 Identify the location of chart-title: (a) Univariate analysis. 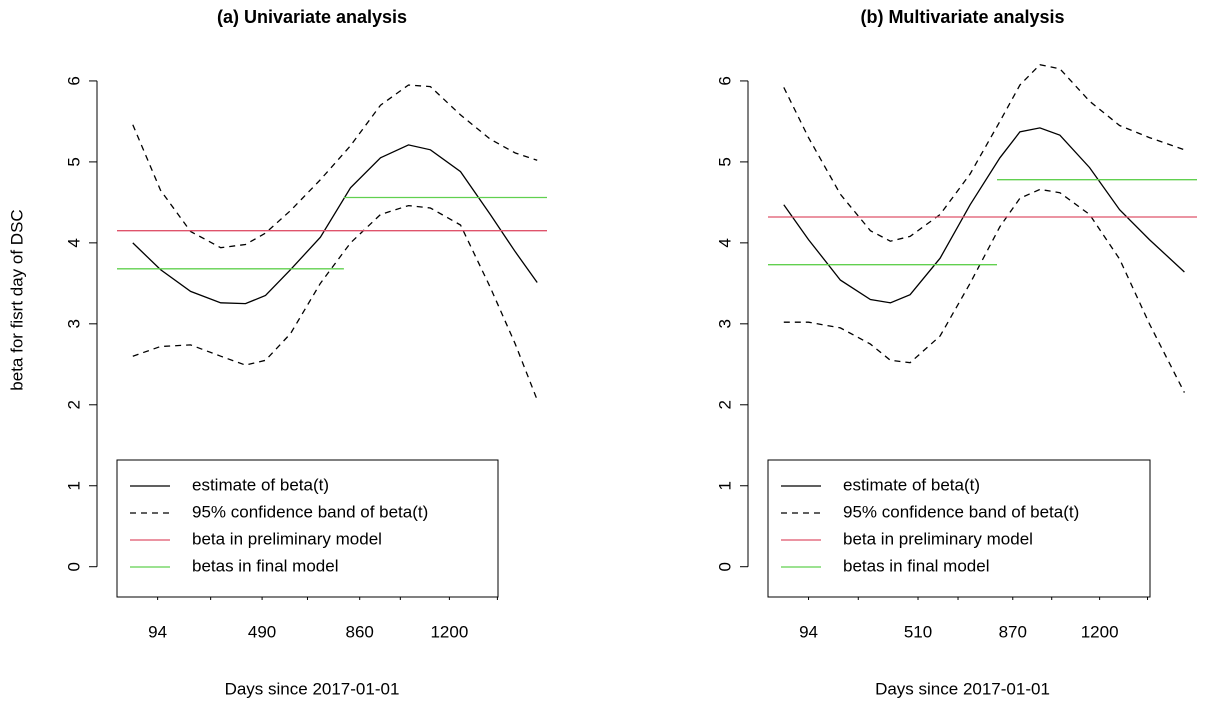
(312, 17).